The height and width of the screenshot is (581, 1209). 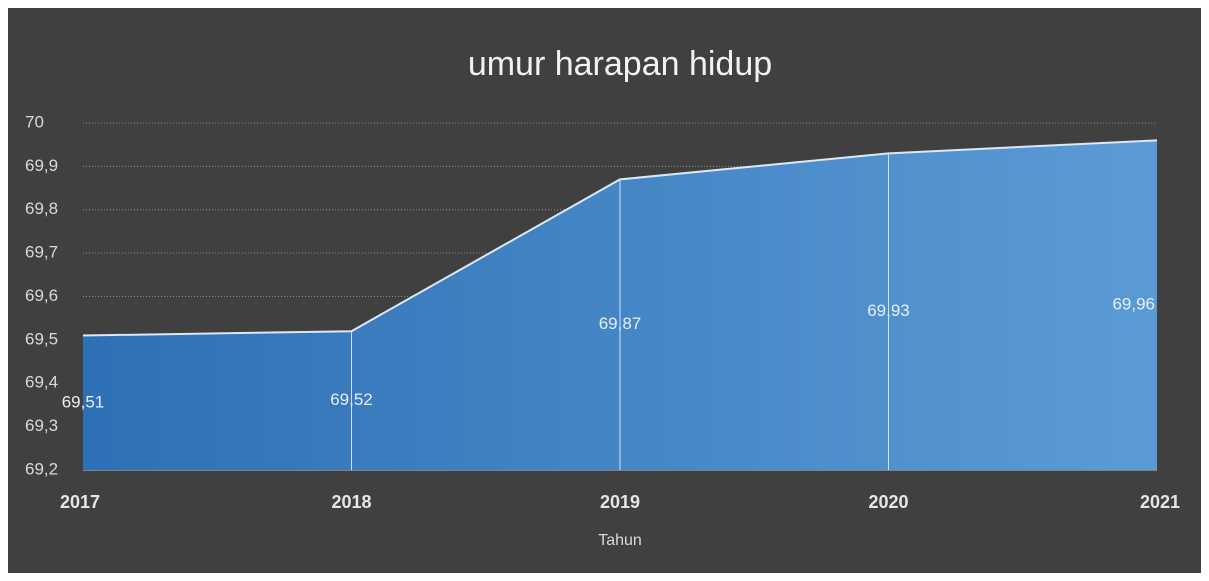 What do you see at coordinates (41, 165) in the screenshot?
I see `y-tick-label: 69,9` at bounding box center [41, 165].